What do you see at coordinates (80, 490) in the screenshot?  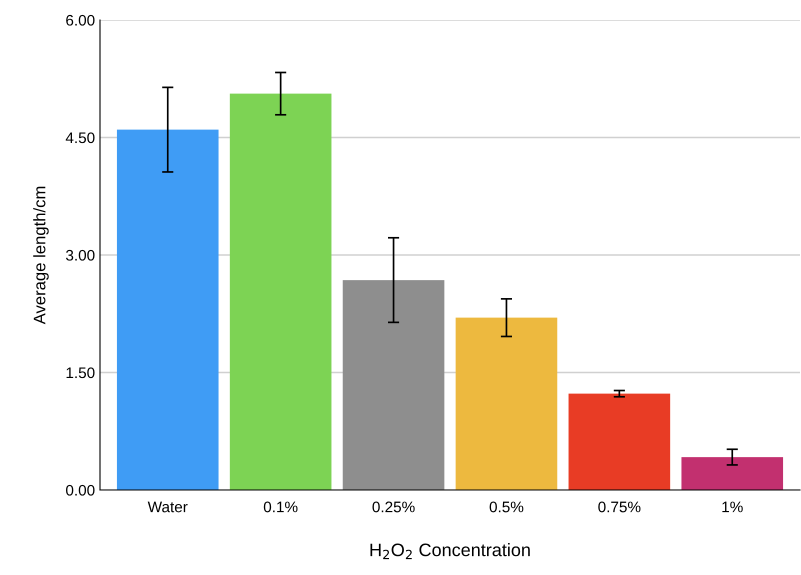 I see `y-tick-label: 0.00` at bounding box center [80, 490].